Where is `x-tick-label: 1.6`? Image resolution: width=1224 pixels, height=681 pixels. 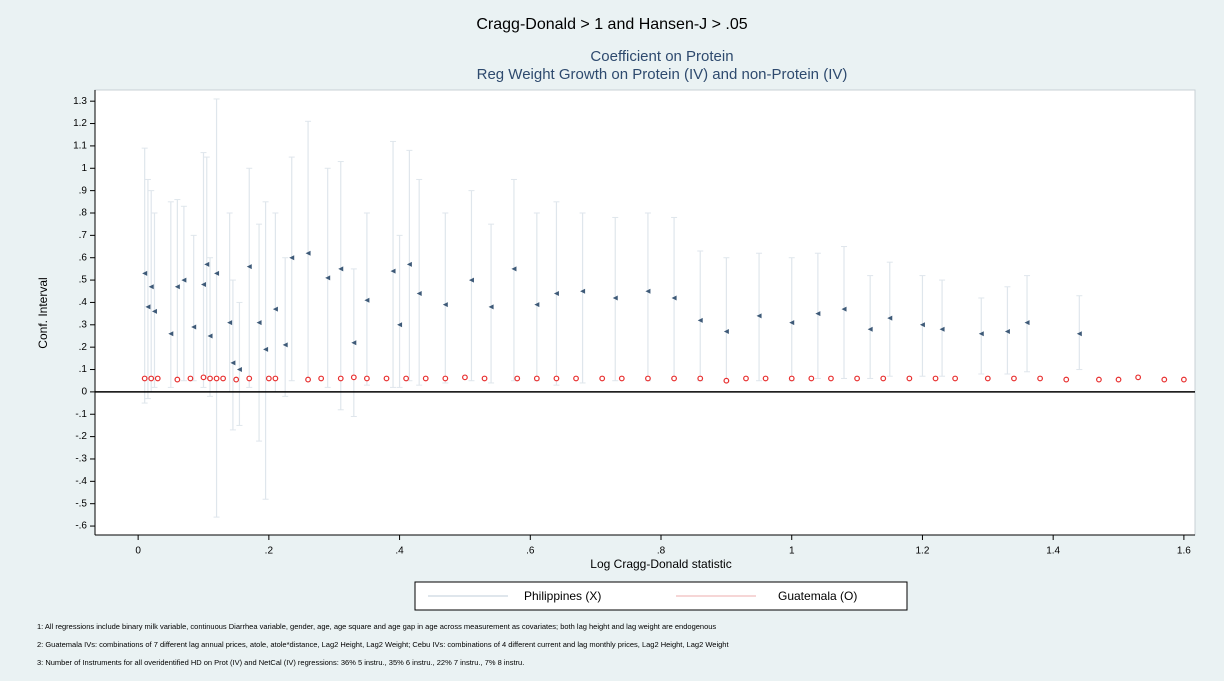 x-tick-label: 1.6 is located at coordinates (1184, 551).